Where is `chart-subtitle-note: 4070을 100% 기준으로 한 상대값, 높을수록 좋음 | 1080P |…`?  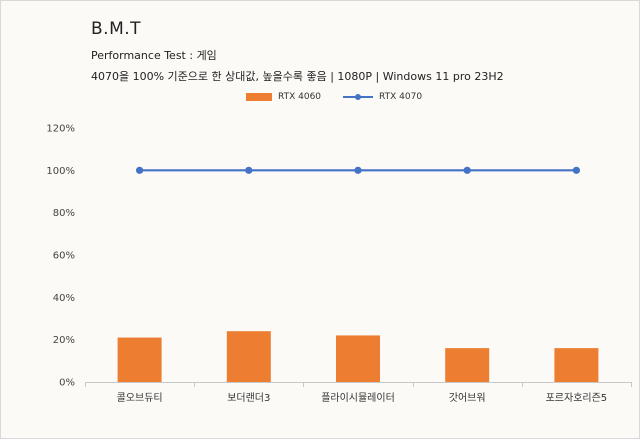
chart-subtitle-note: 4070을 100% 기준으로 한 상대값, 높을수록 좋음 | 1080P |… is located at coordinates (297, 76).